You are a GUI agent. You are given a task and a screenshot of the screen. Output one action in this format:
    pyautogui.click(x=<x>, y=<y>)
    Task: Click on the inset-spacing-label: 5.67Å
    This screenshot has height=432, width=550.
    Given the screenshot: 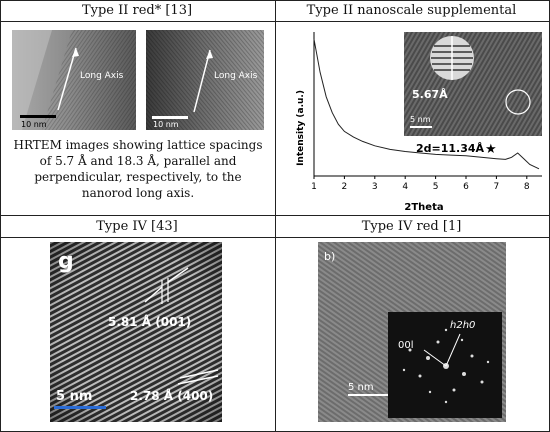 What is the action you would take?
    pyautogui.click(x=430, y=94)
    